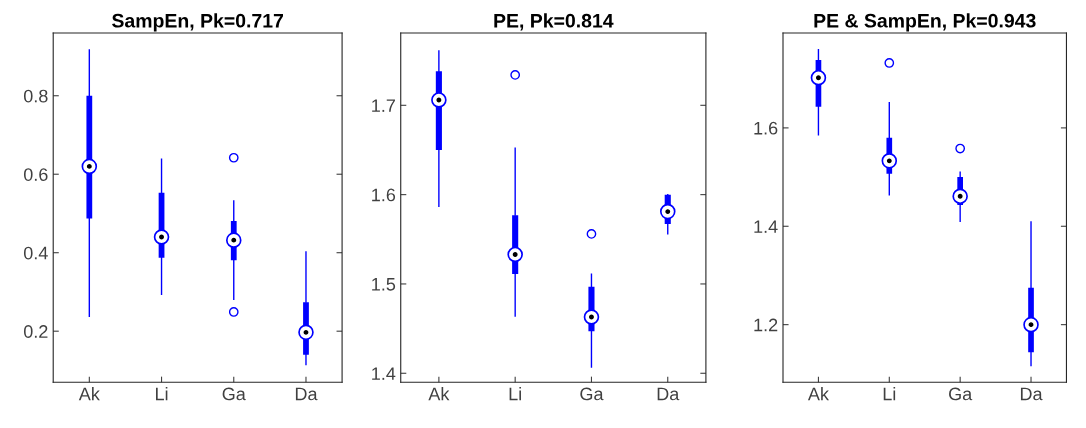 This screenshot has width=1086, height=428. What do you see at coordinates (35, 174) in the screenshot?
I see `y-tick-label: 0.6` at bounding box center [35, 174].